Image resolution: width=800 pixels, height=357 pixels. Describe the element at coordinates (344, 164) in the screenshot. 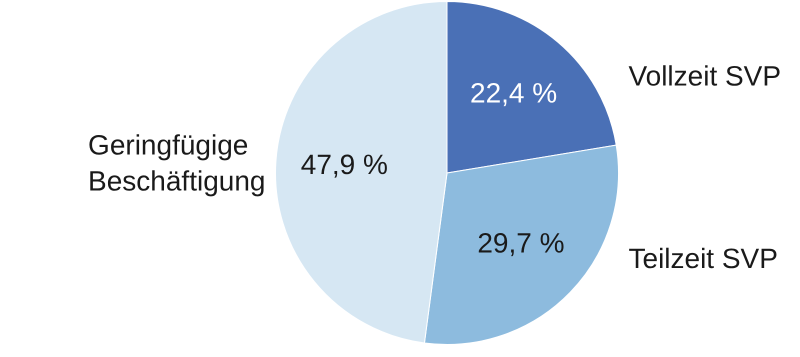

I see `data-label: 47,9 %` at that location.